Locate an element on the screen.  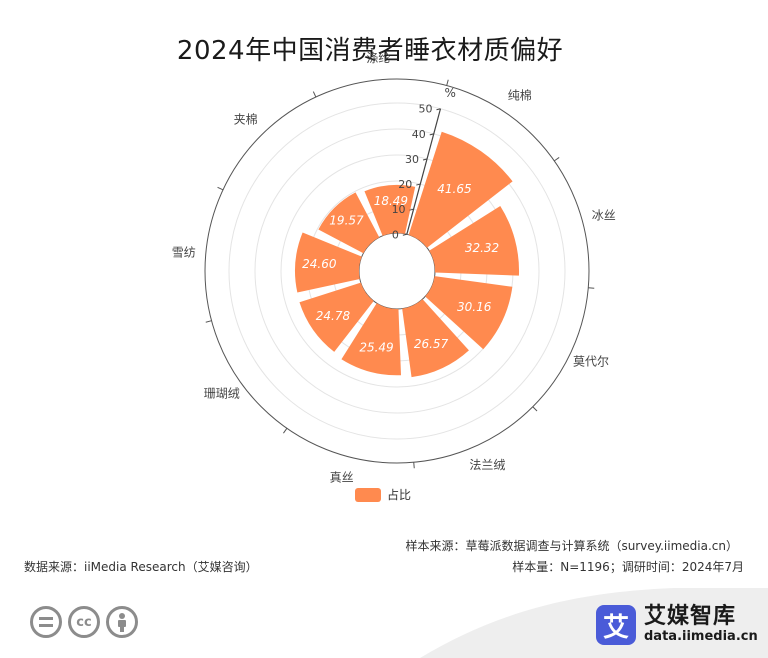
legend: 占比 is located at coordinates (383, 494).